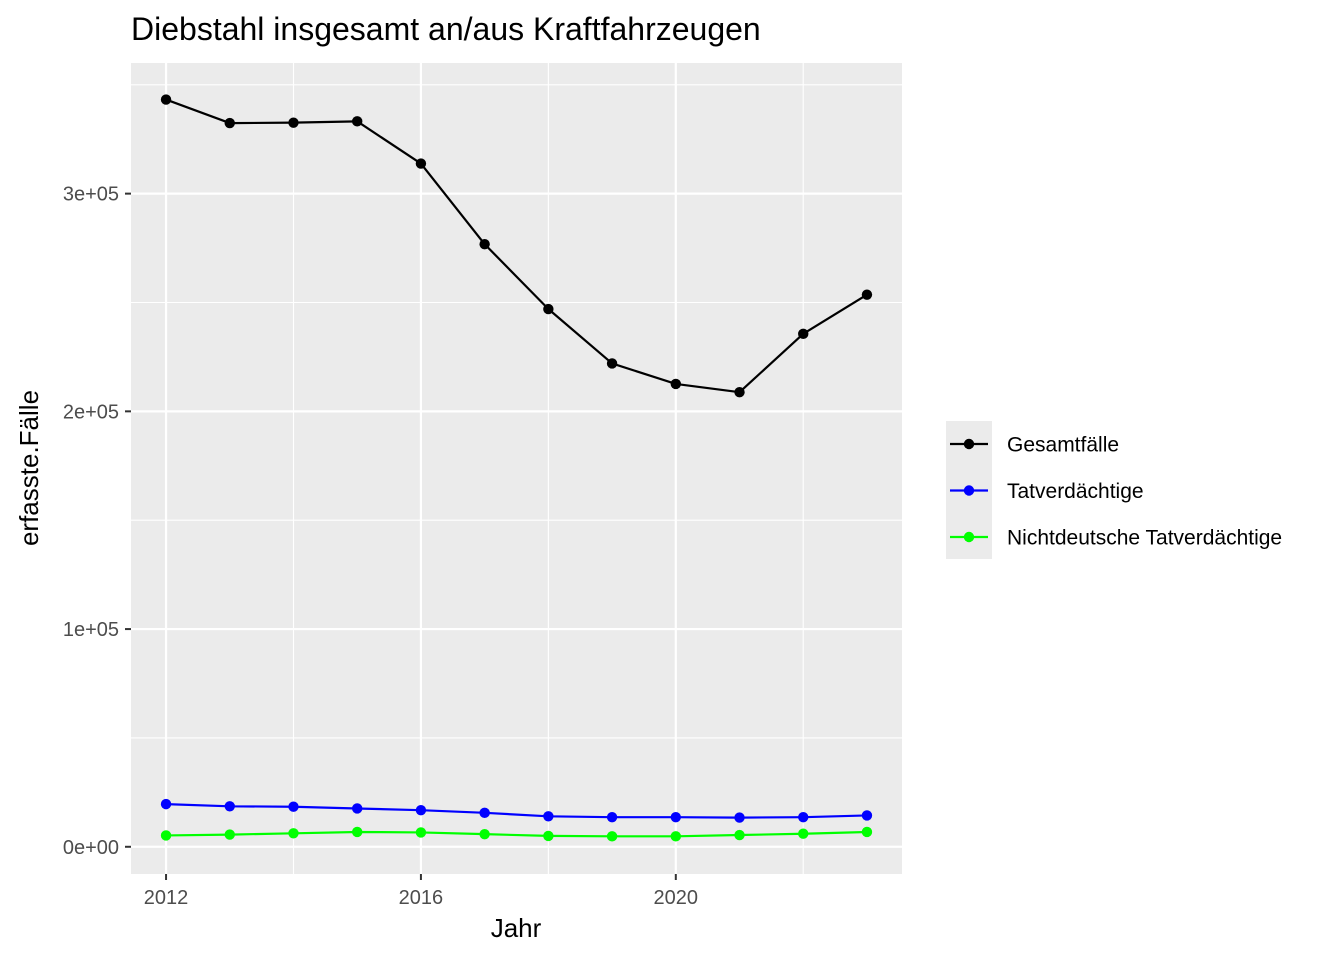 This screenshot has height=960, width=1344. I want to click on legend-item: Nichtdeutsche Tatverdächtige, so click(1116, 538).